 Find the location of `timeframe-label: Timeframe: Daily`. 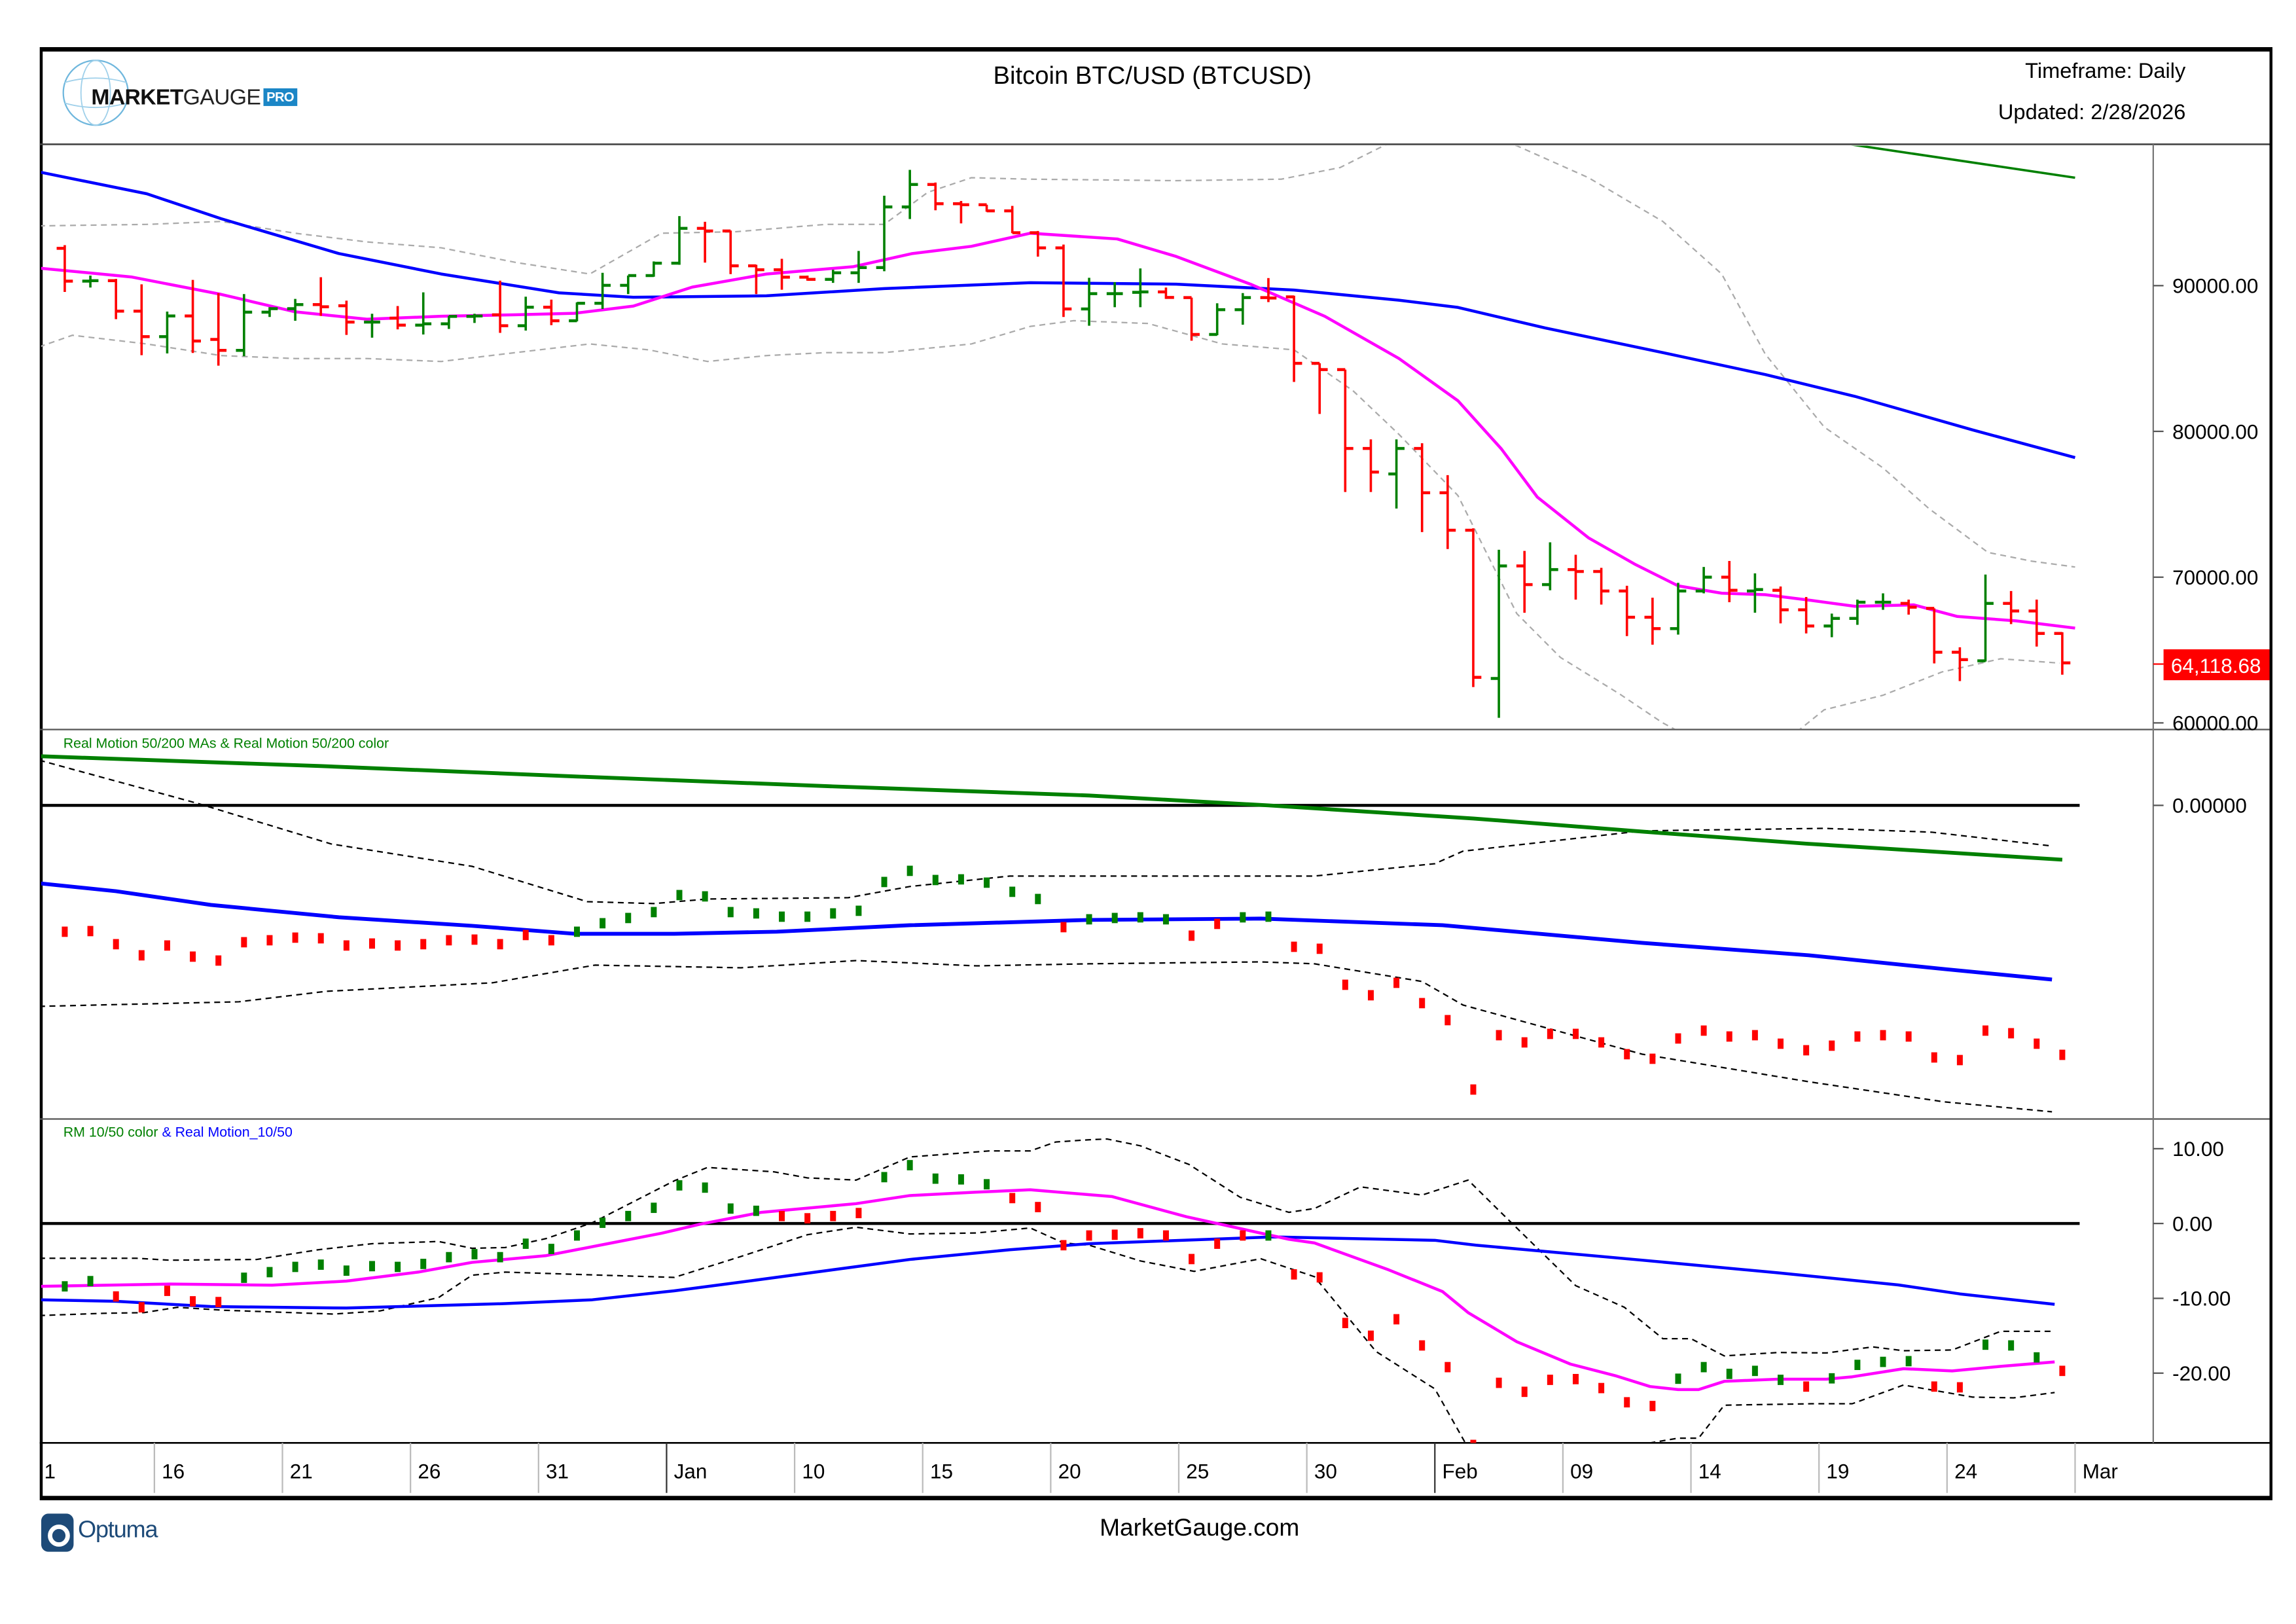

timeframe-label: Timeframe: Daily is located at coordinates (2105, 72).